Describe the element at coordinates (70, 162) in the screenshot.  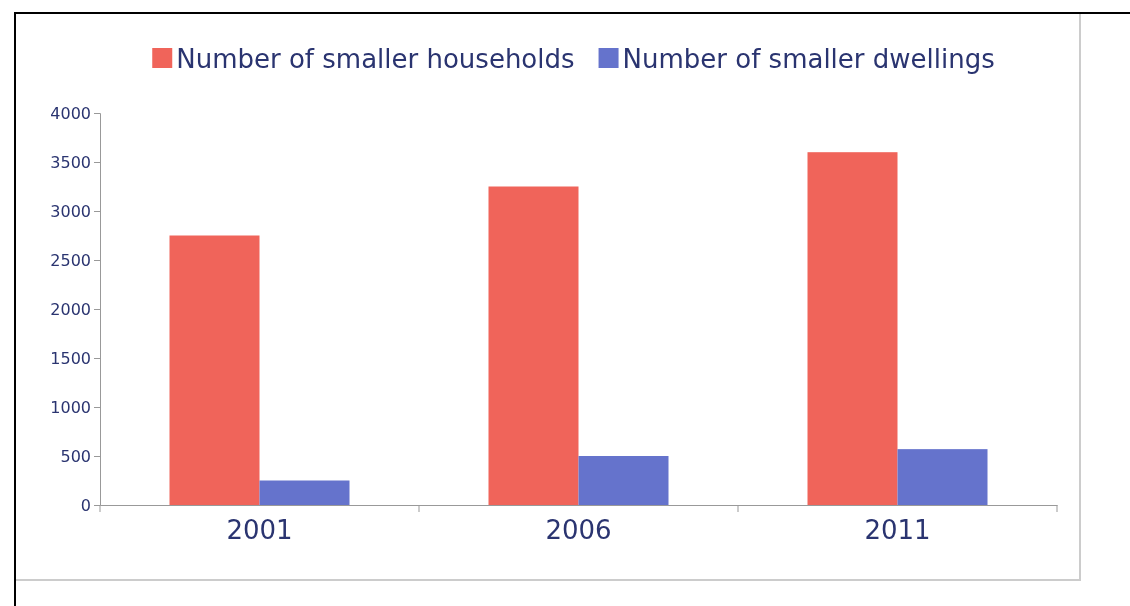
I see `y-tick-label: 3500` at that location.